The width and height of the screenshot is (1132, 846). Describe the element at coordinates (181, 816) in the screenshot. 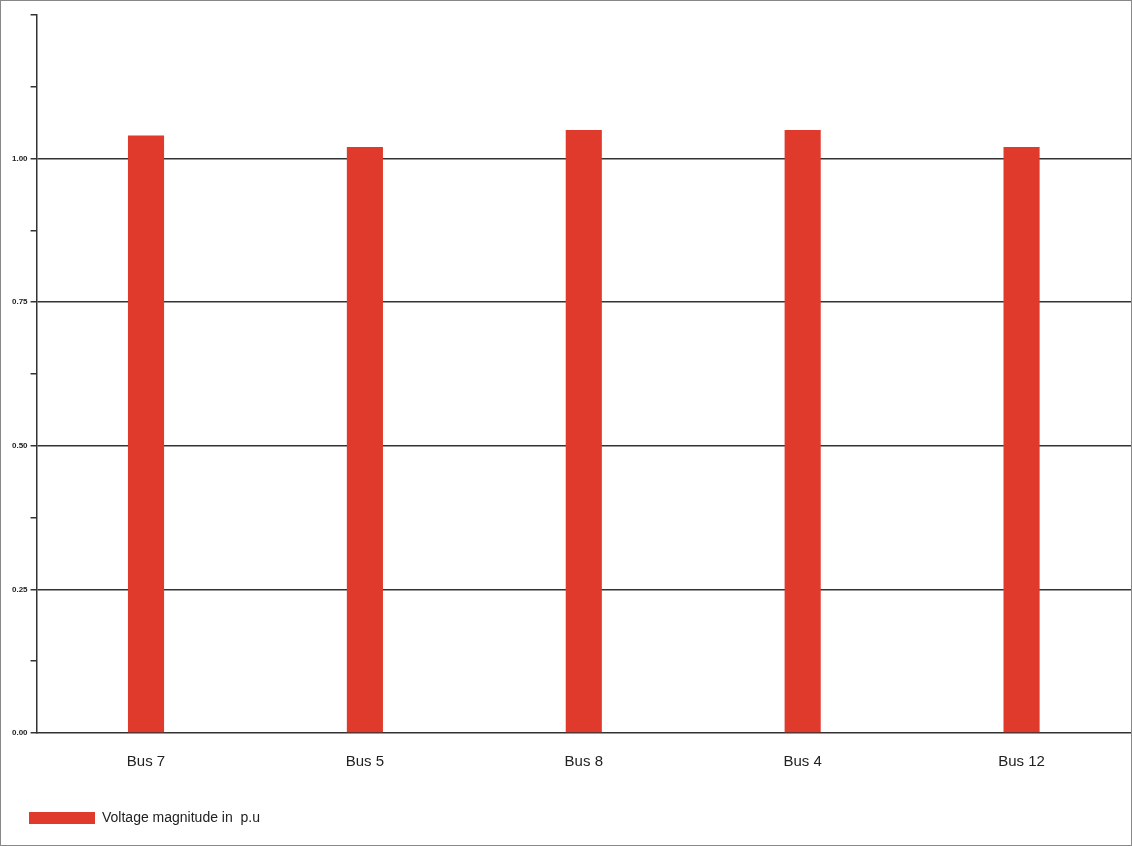

I see `legend-label: Voltage magnitude in p.u` at that location.